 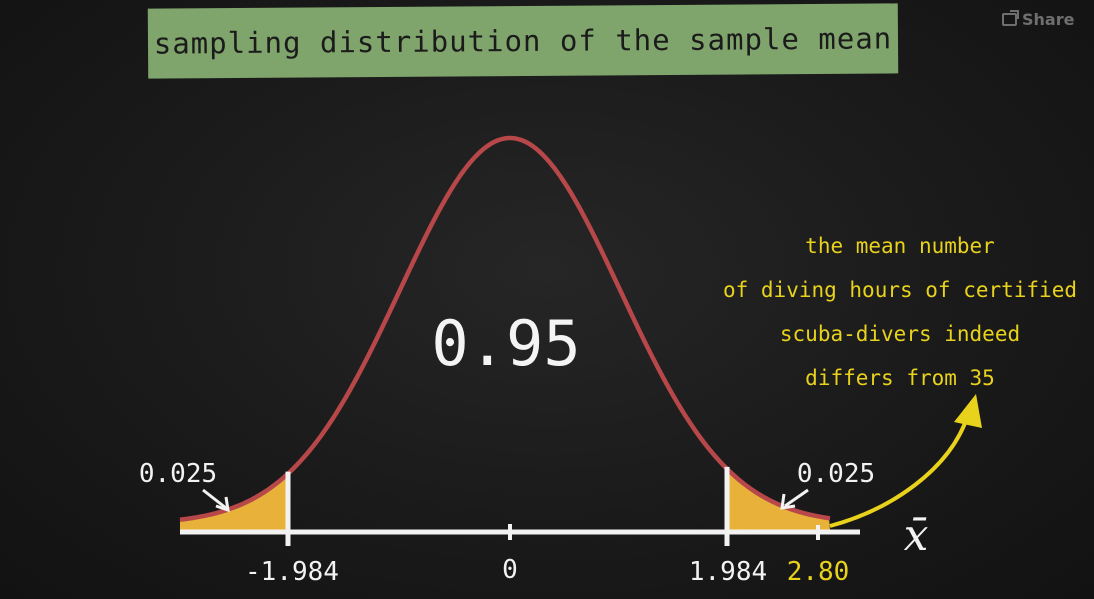 I want to click on annotation-arrowhead, so click(x=968, y=411).